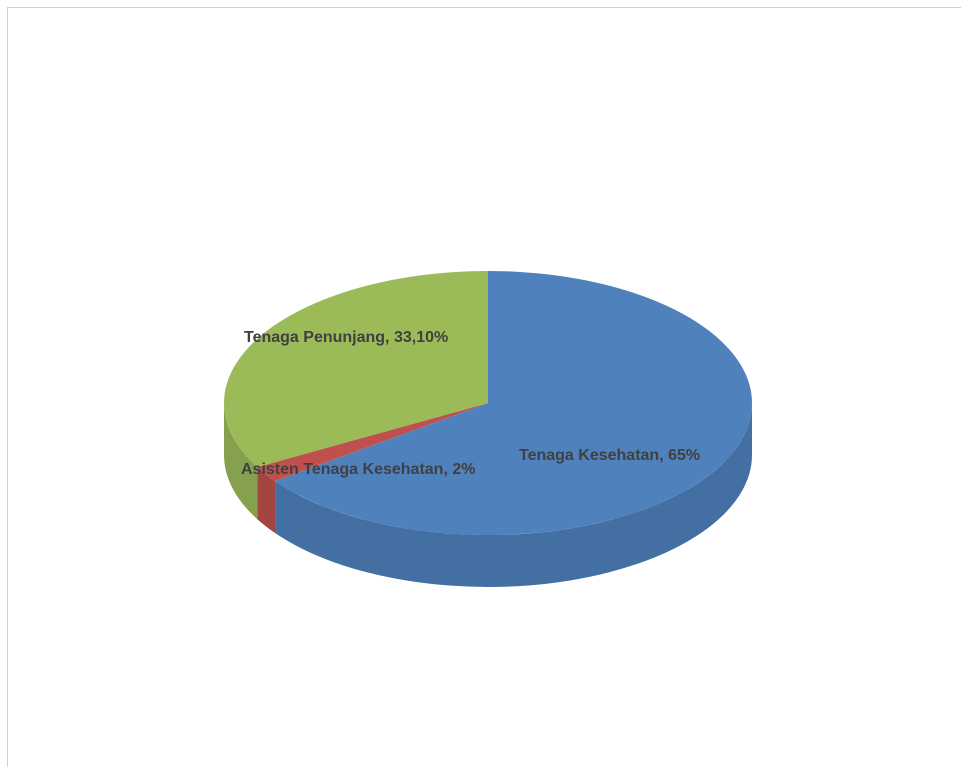 This screenshot has width=961, height=767. What do you see at coordinates (609, 455) in the screenshot?
I see `data-label-tenaga-kesehatan: Tenaga Kesehatan, 65%` at bounding box center [609, 455].